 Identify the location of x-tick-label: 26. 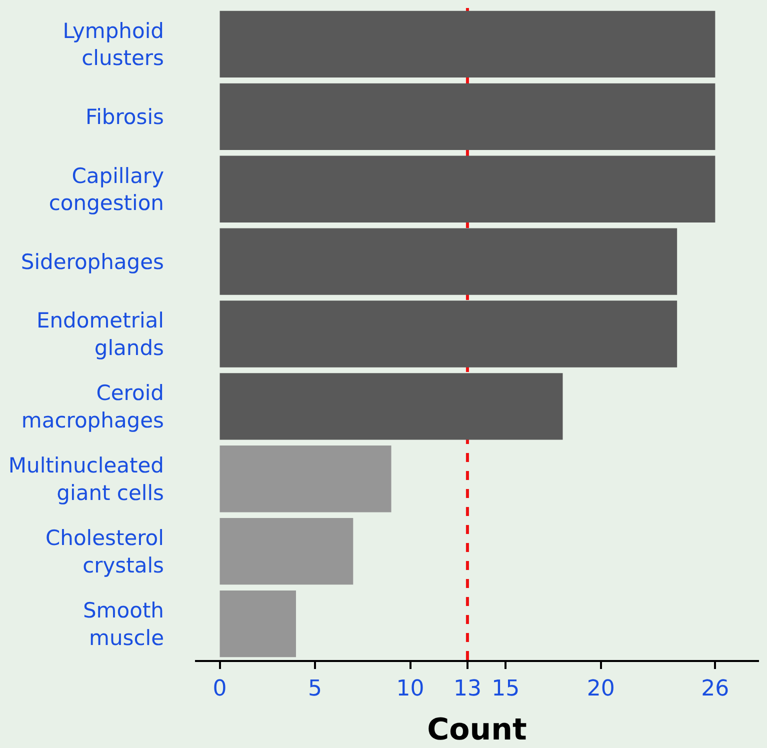
(715, 689).